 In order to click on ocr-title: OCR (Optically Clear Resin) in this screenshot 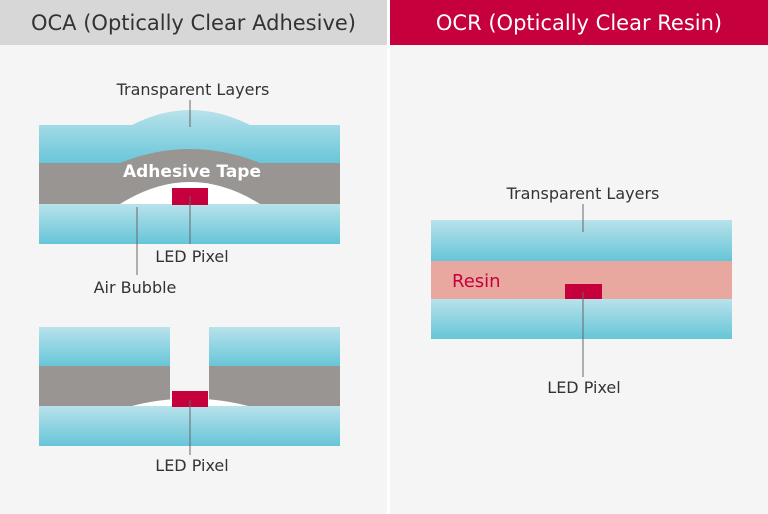, I will do `click(579, 22)`.